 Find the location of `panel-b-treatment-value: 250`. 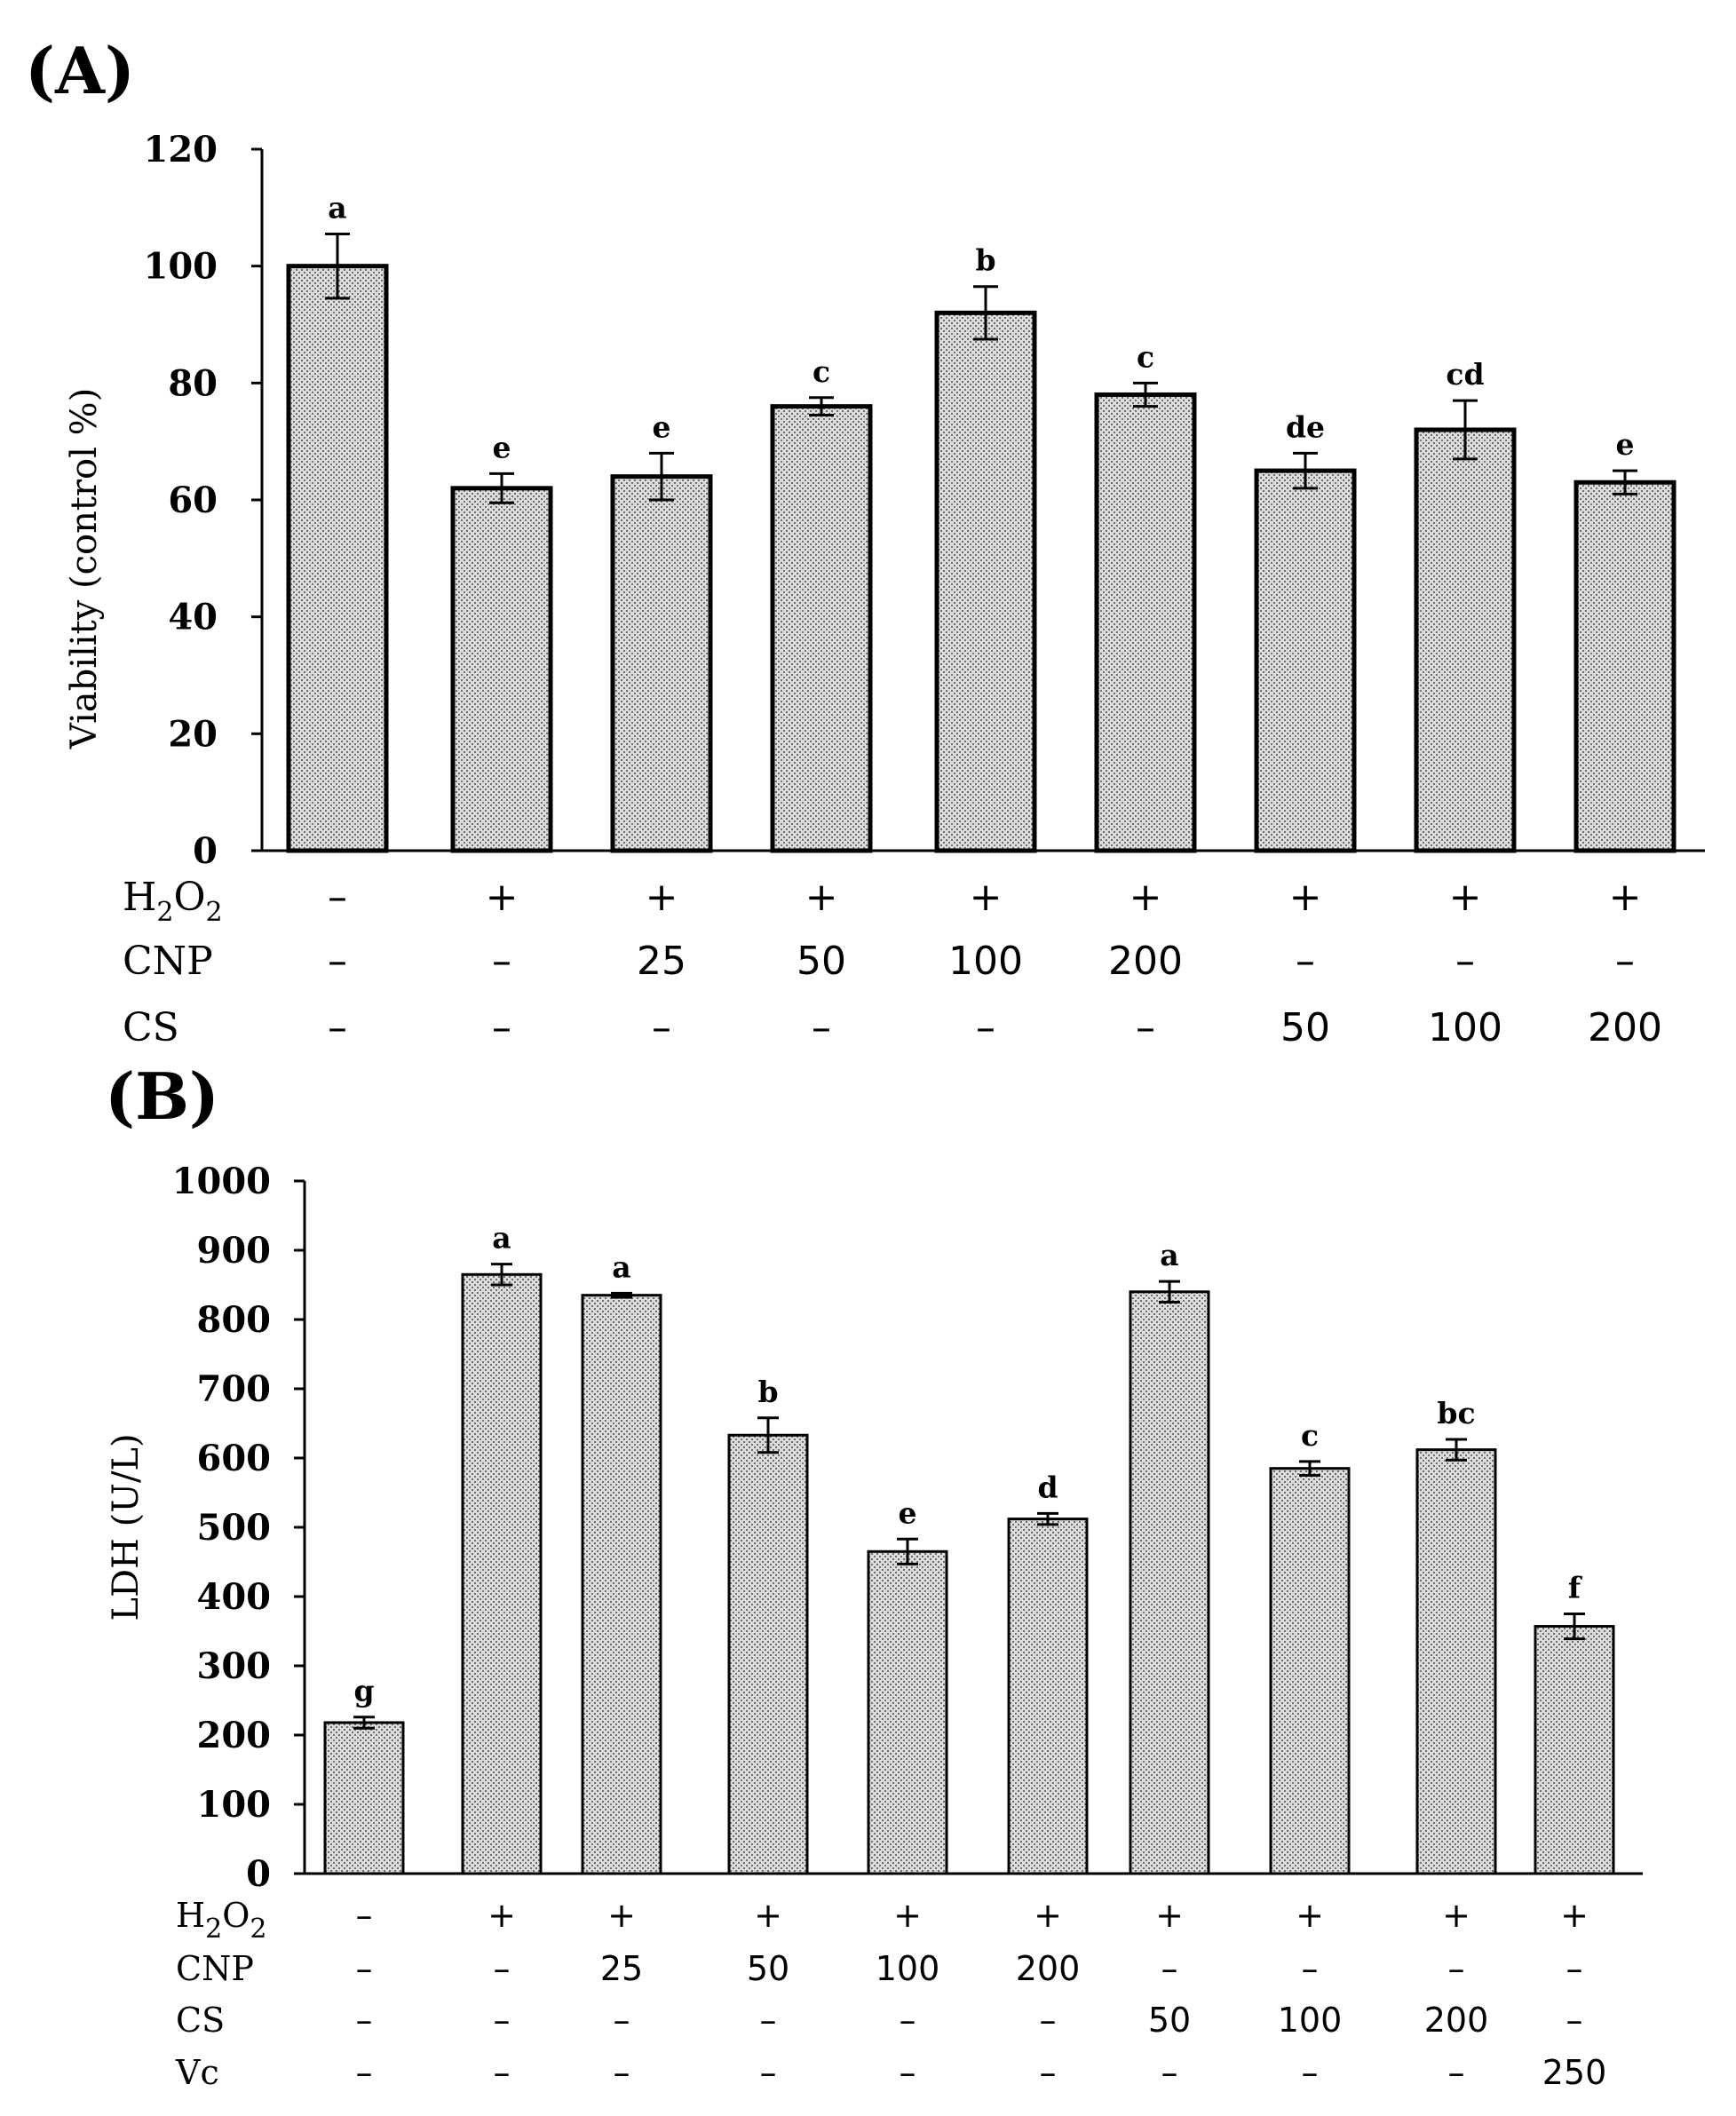

panel-b-treatment-value: 250 is located at coordinates (1574, 2072).